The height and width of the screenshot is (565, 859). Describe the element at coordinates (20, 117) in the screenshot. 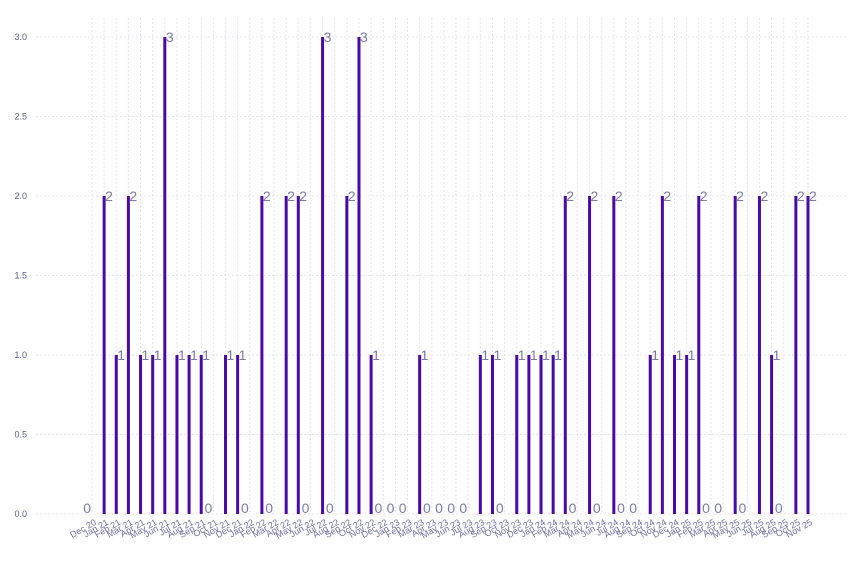

I see `y-tick-label: 2.5` at that location.